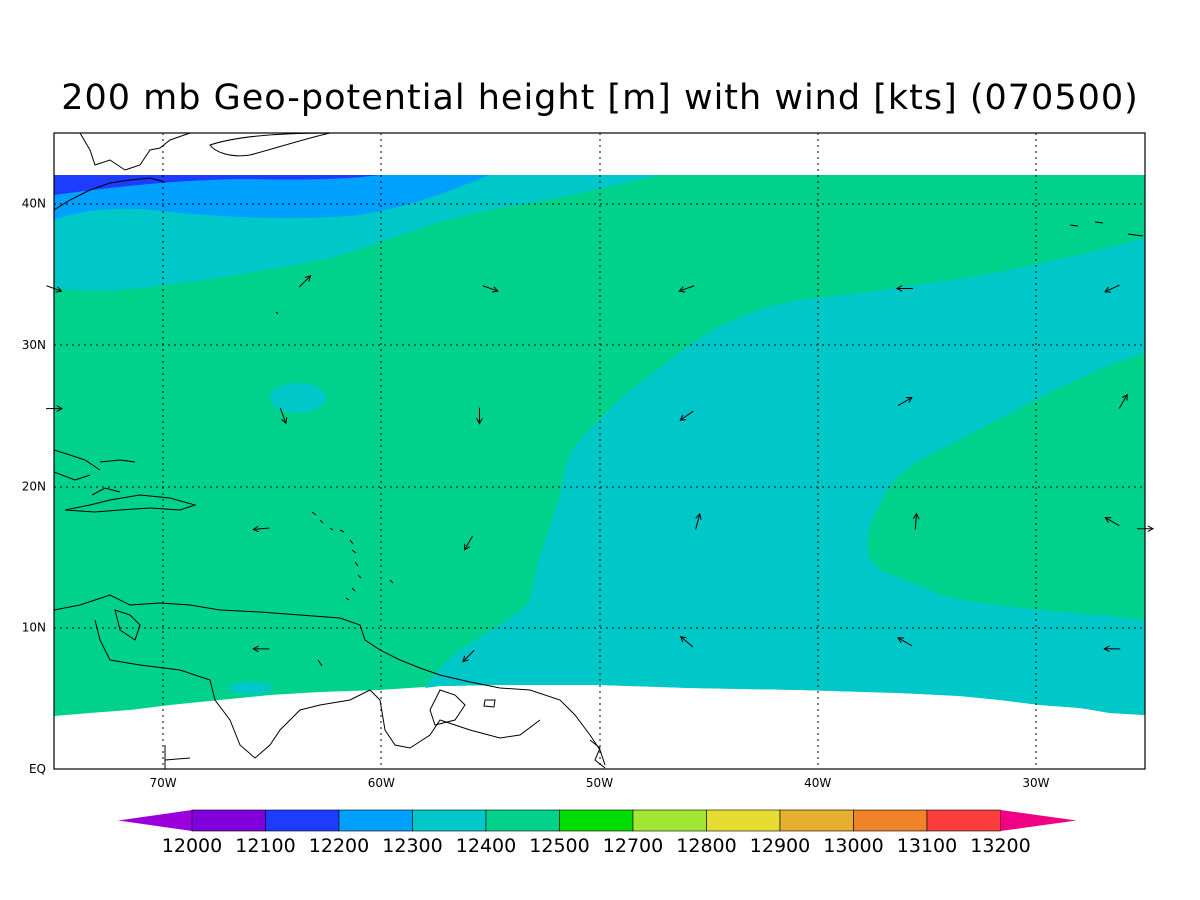 The height and width of the screenshot is (900, 1200). Describe the element at coordinates (250, 688) in the screenshot. I see `contour-fill-12300-small` at that location.